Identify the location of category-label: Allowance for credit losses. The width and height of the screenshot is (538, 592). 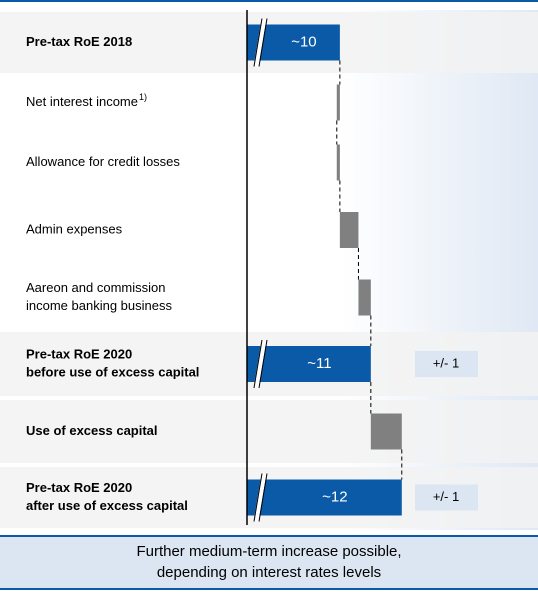
(103, 161).